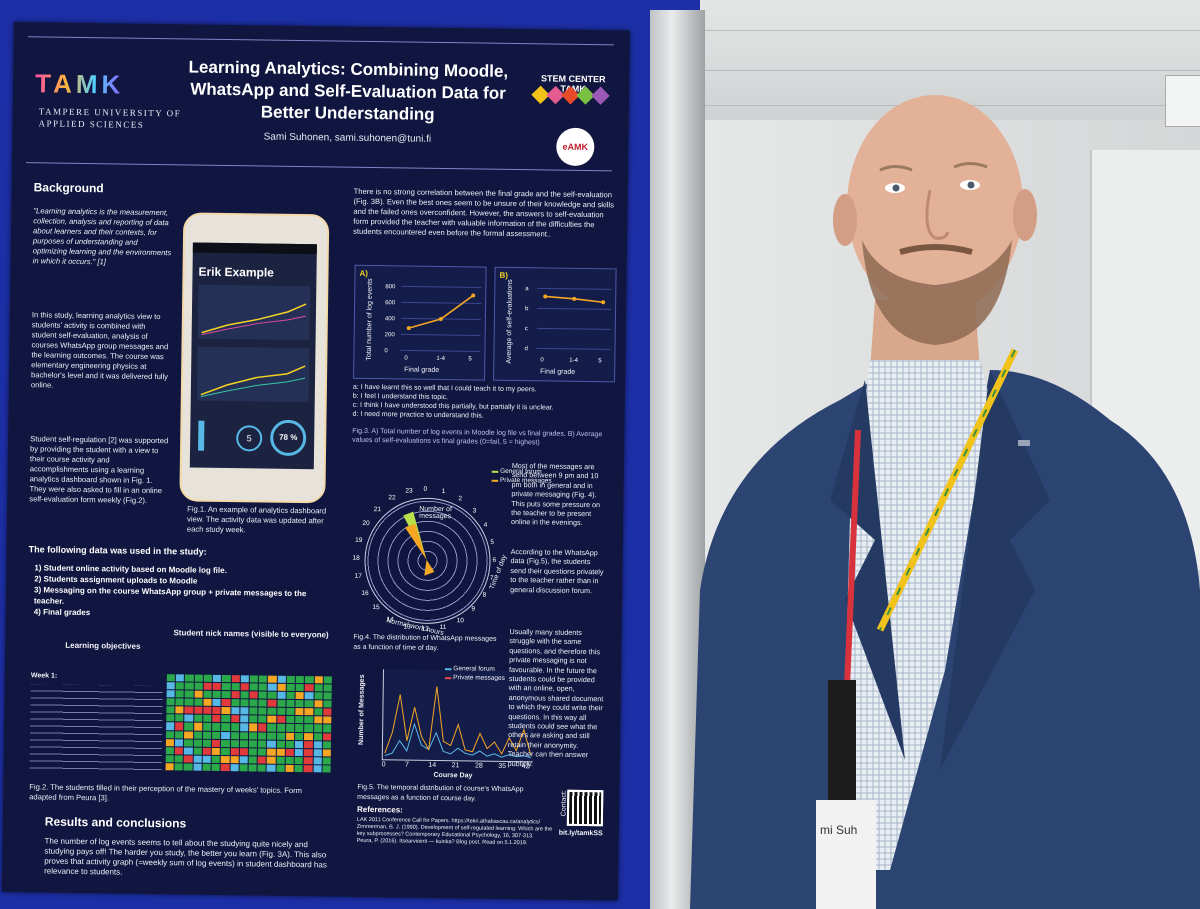  What do you see at coordinates (842, 745) in the screenshot?
I see `badge-clip` at bounding box center [842, 745].